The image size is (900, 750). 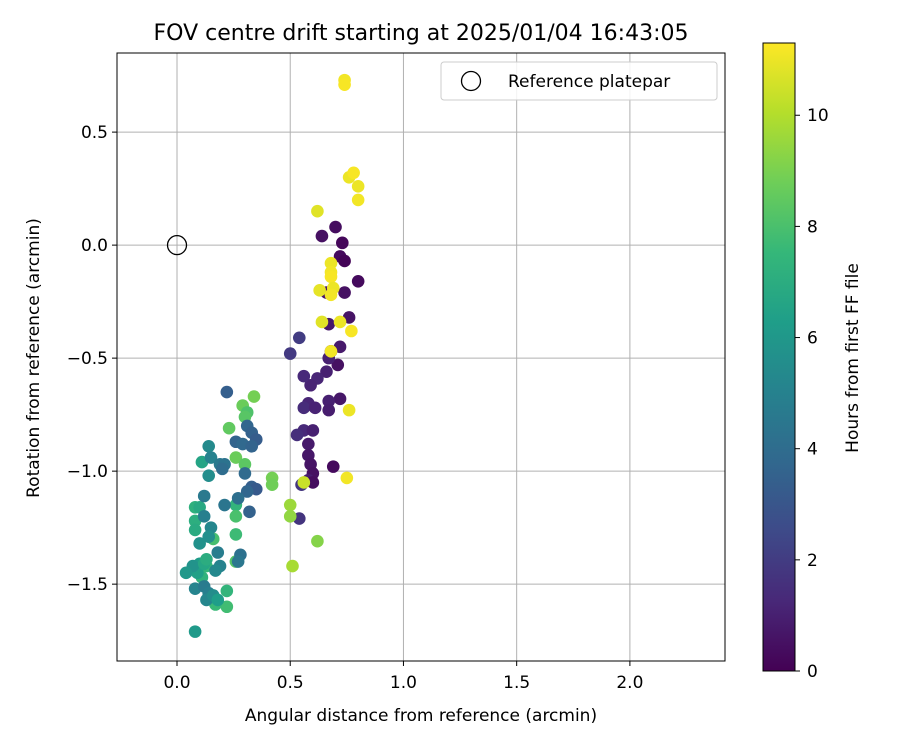 I want to click on y-tick-label: 0.0, so click(x=94, y=246).